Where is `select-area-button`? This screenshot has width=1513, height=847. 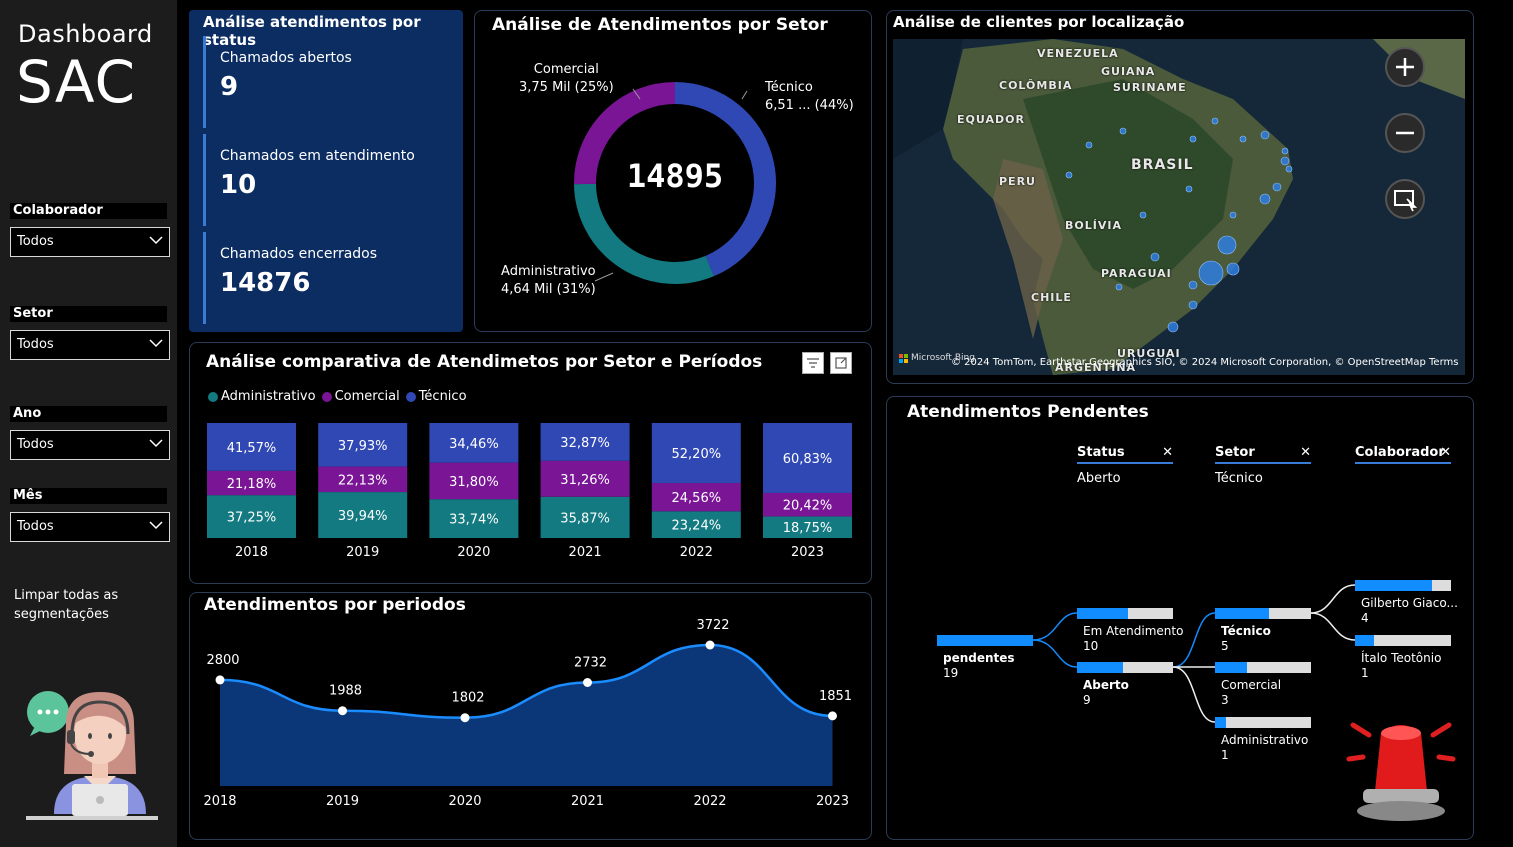
select-area-button is located at coordinates (1405, 199).